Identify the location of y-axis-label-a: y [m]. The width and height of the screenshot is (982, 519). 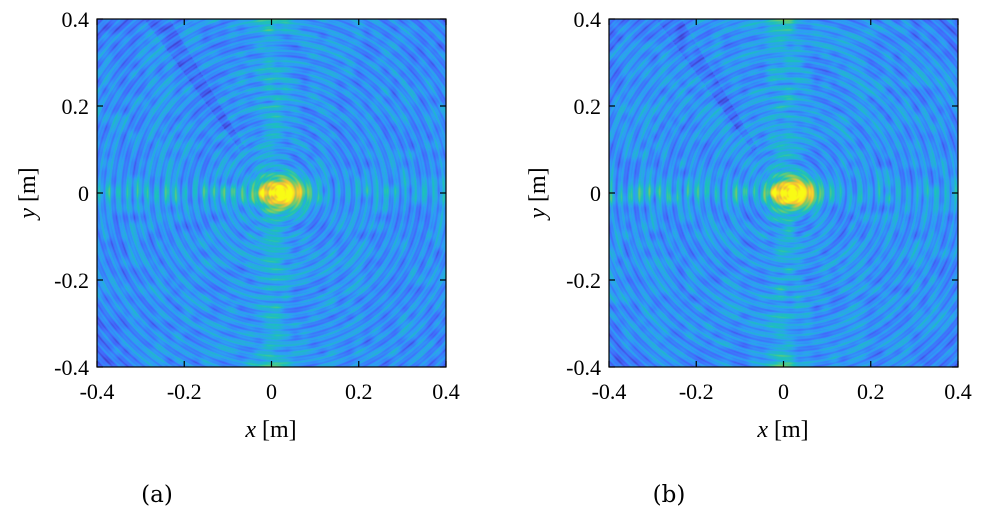
(28, 193).